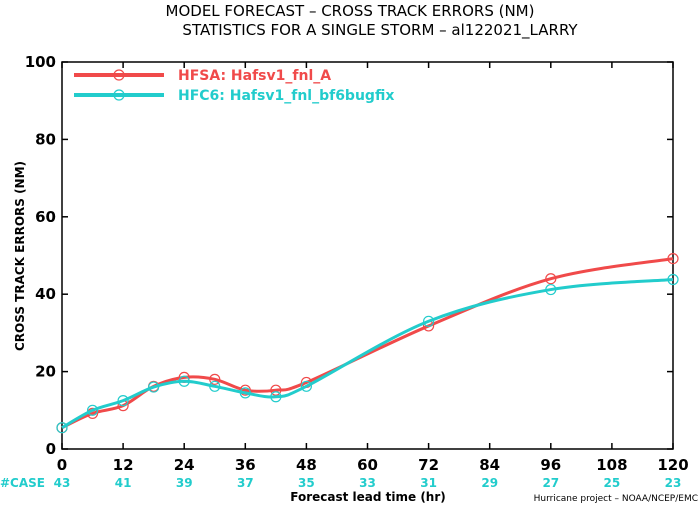 This screenshot has height=506, width=700. Describe the element at coordinates (350, 11) in the screenshot. I see `chart-title: MODEL FORECAST – CROSS TRACK ERRORS (NM)` at that location.